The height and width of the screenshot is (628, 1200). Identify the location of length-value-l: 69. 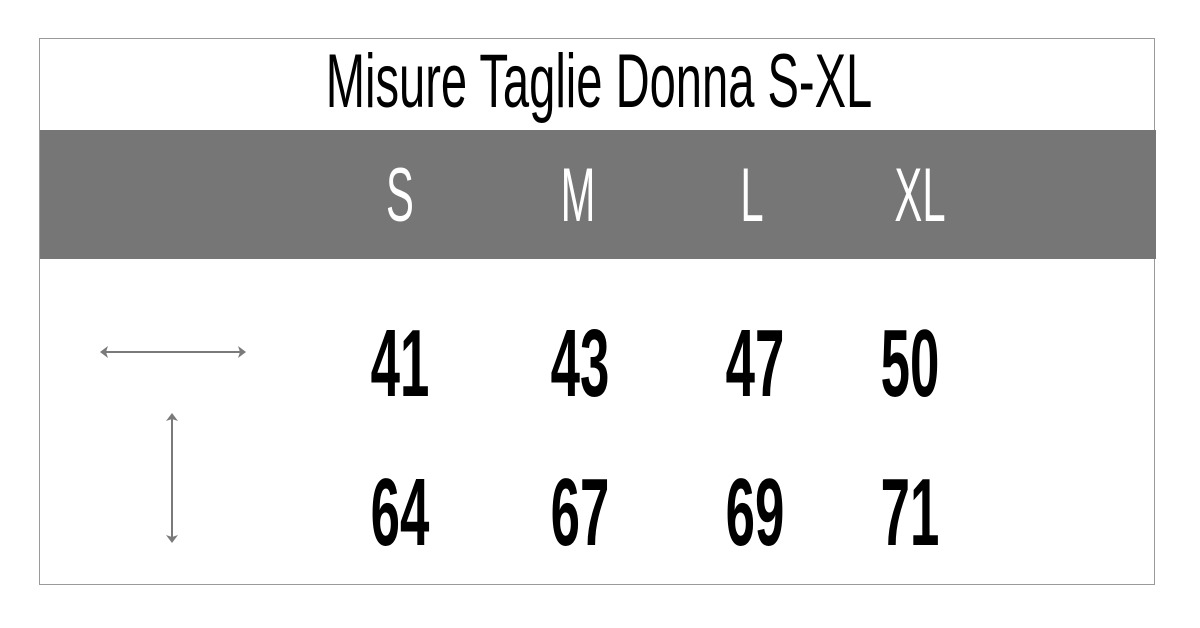
(755, 512).